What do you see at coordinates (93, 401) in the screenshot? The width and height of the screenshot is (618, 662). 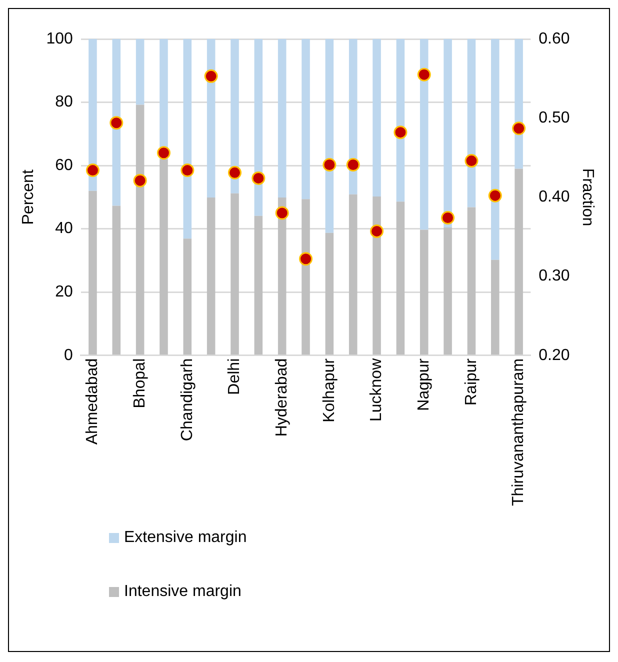 I see `x-tick-label: Ahmedabad` at bounding box center [93, 401].